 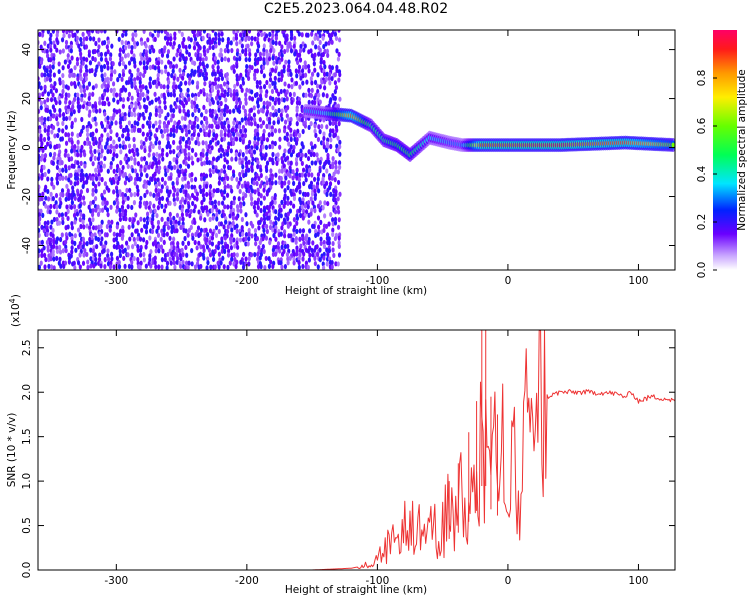 I want to click on colorbar-tick-label: 0.0, so click(x=702, y=270).